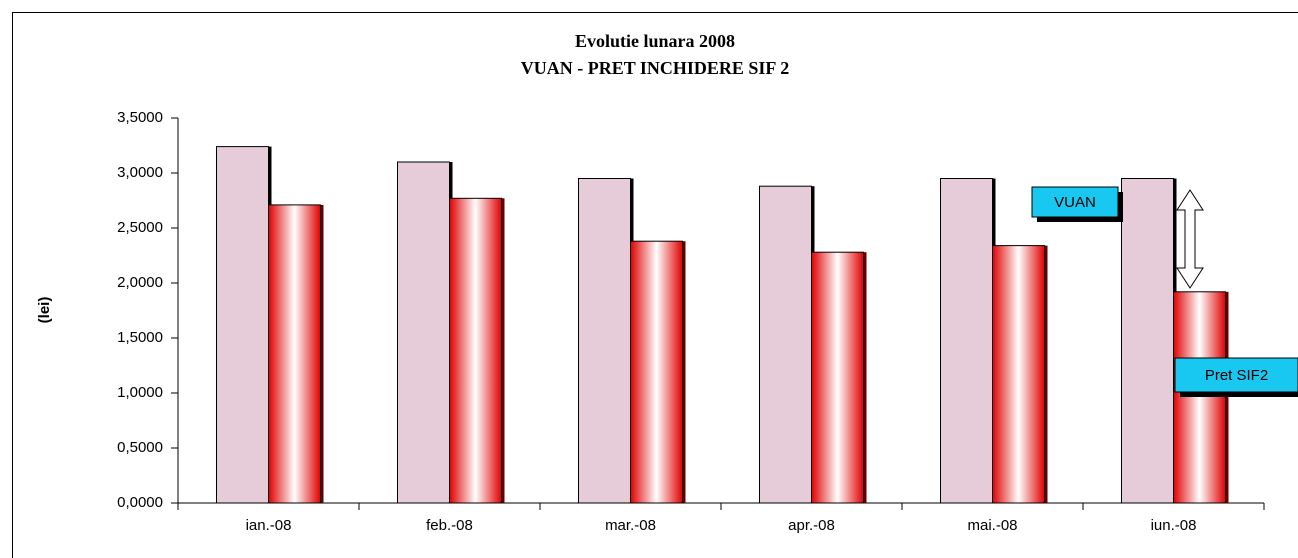 The height and width of the screenshot is (558, 1298). I want to click on y-tick-label: 2,5000, so click(140, 227).